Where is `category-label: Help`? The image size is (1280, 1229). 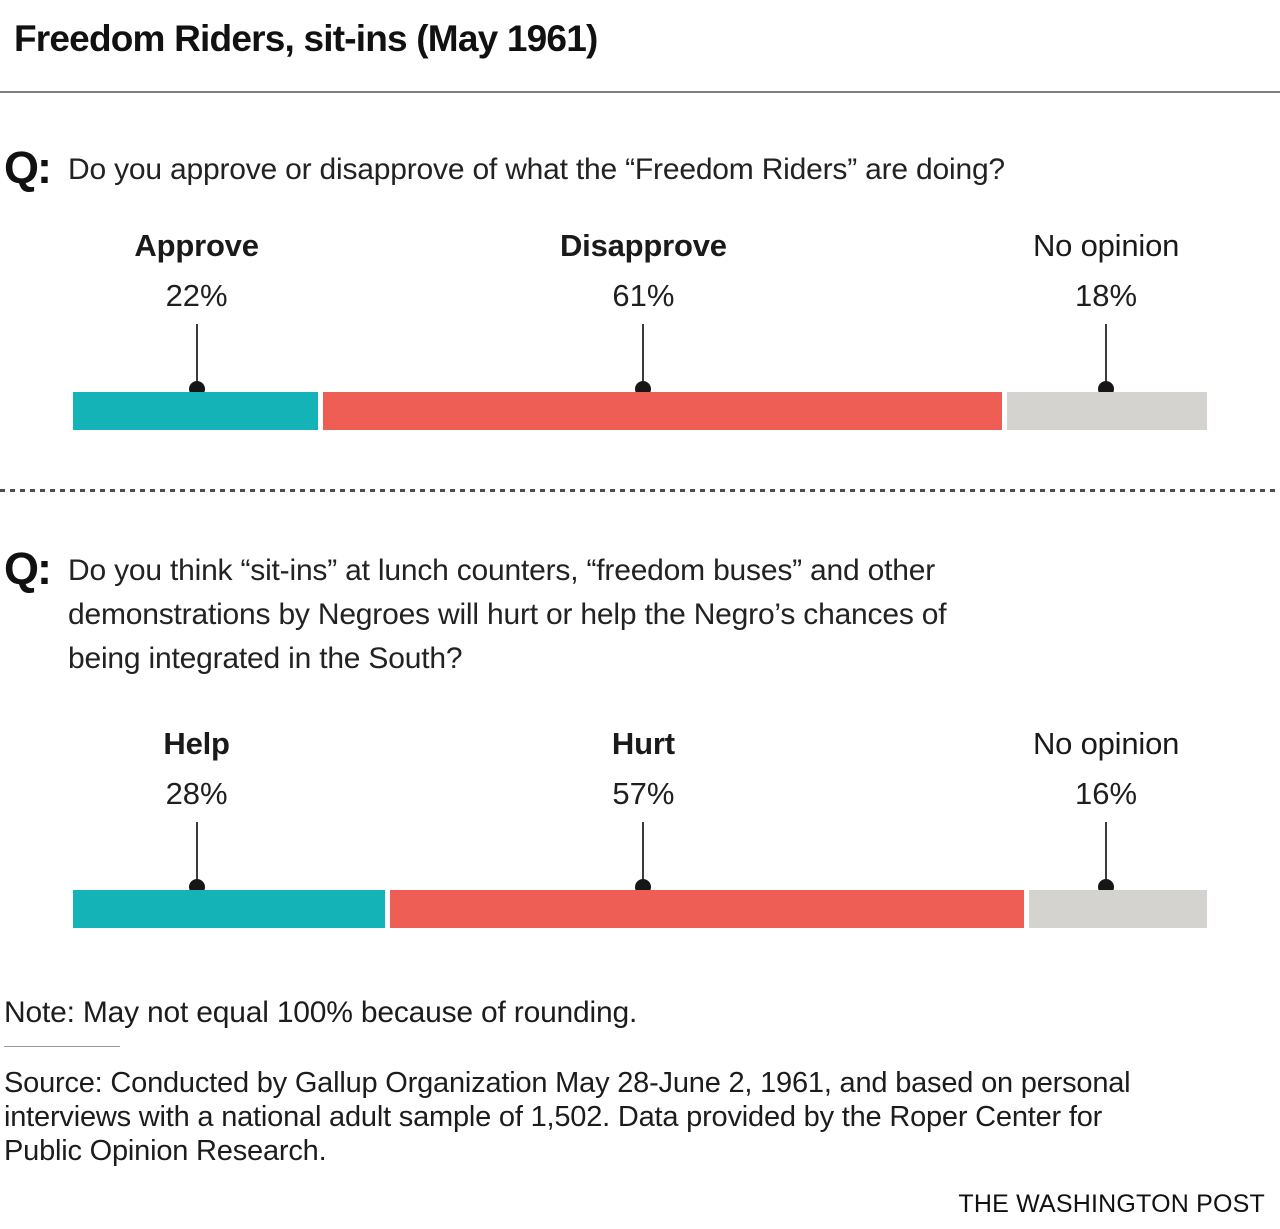
category-label: Help is located at coordinates (196, 743).